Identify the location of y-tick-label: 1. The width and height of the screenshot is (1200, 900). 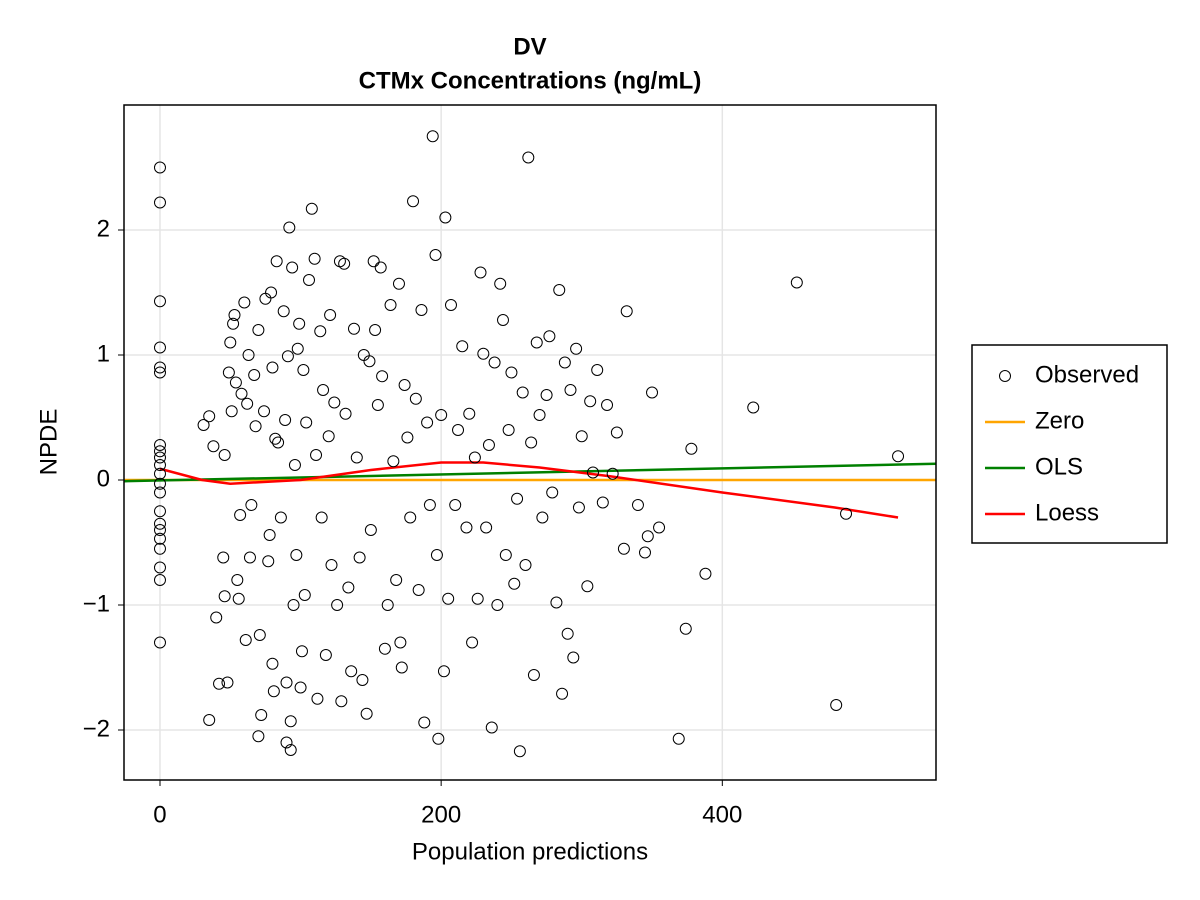
(103, 353).